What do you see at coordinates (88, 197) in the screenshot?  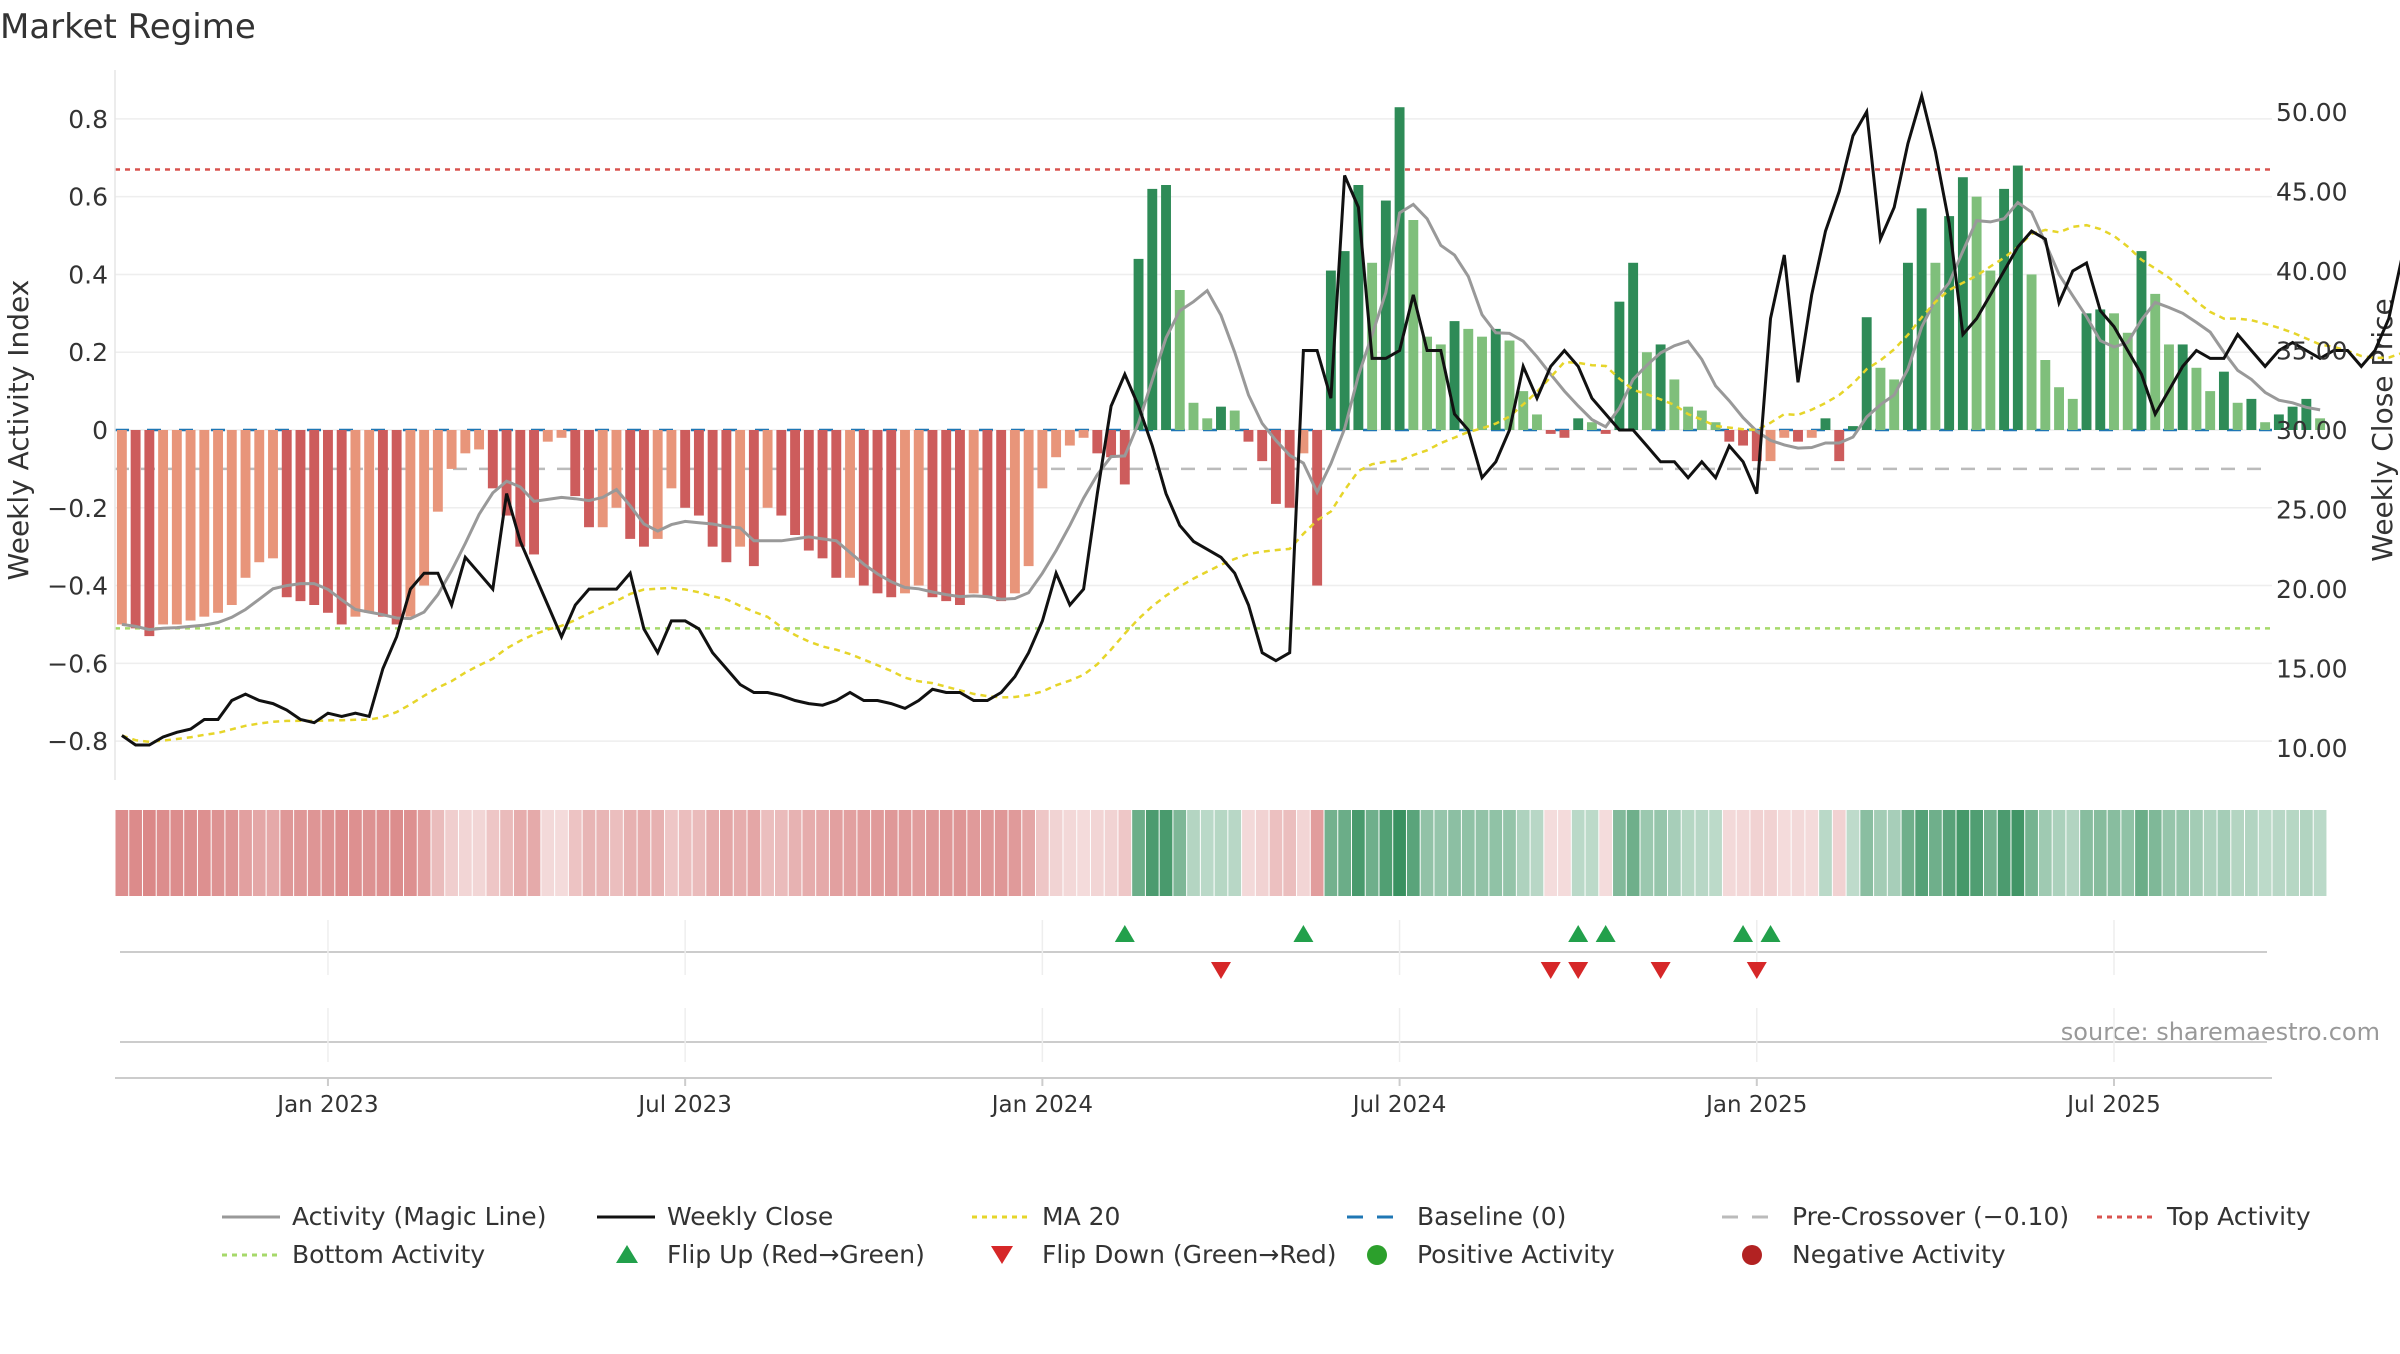 I see `y-left-tick-label: 0.6` at bounding box center [88, 197].